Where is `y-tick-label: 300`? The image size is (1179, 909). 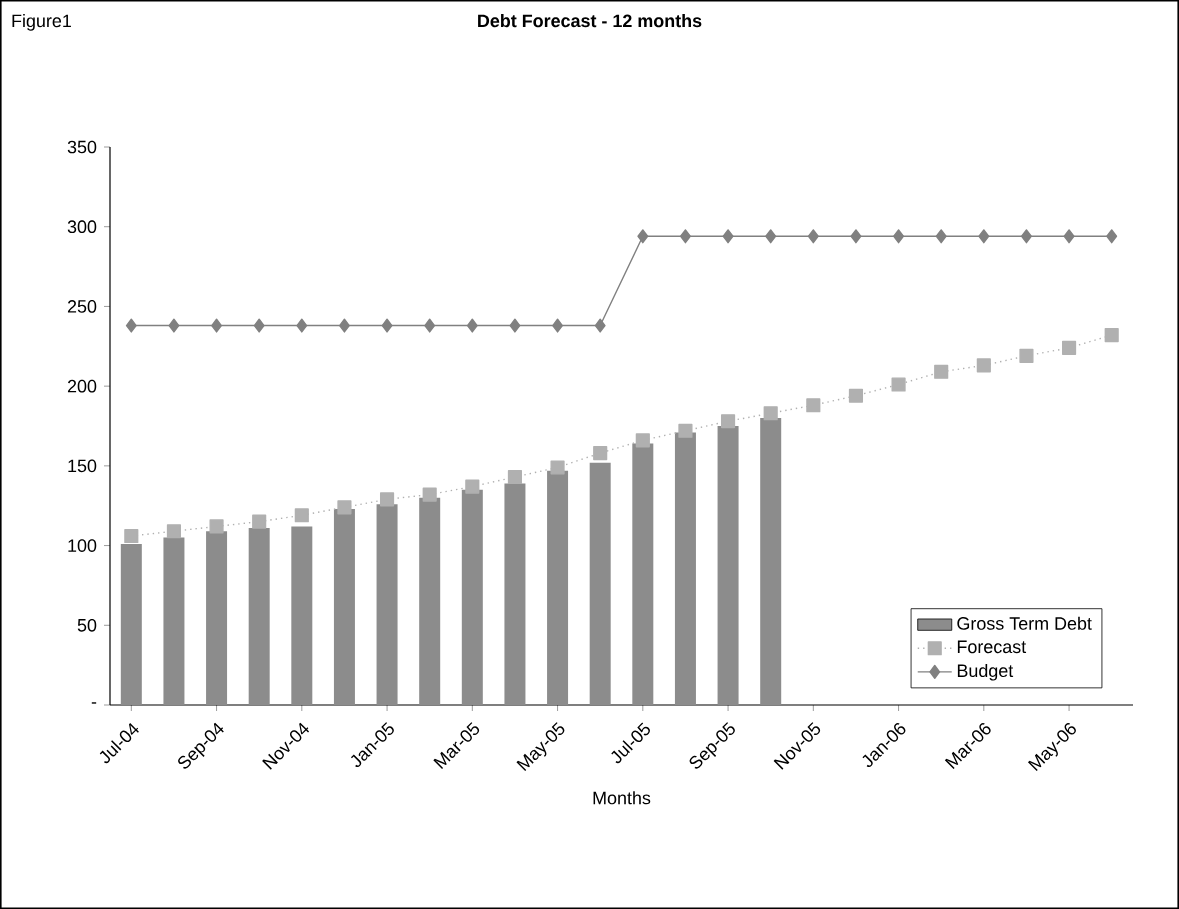
y-tick-label: 300 is located at coordinates (82, 227).